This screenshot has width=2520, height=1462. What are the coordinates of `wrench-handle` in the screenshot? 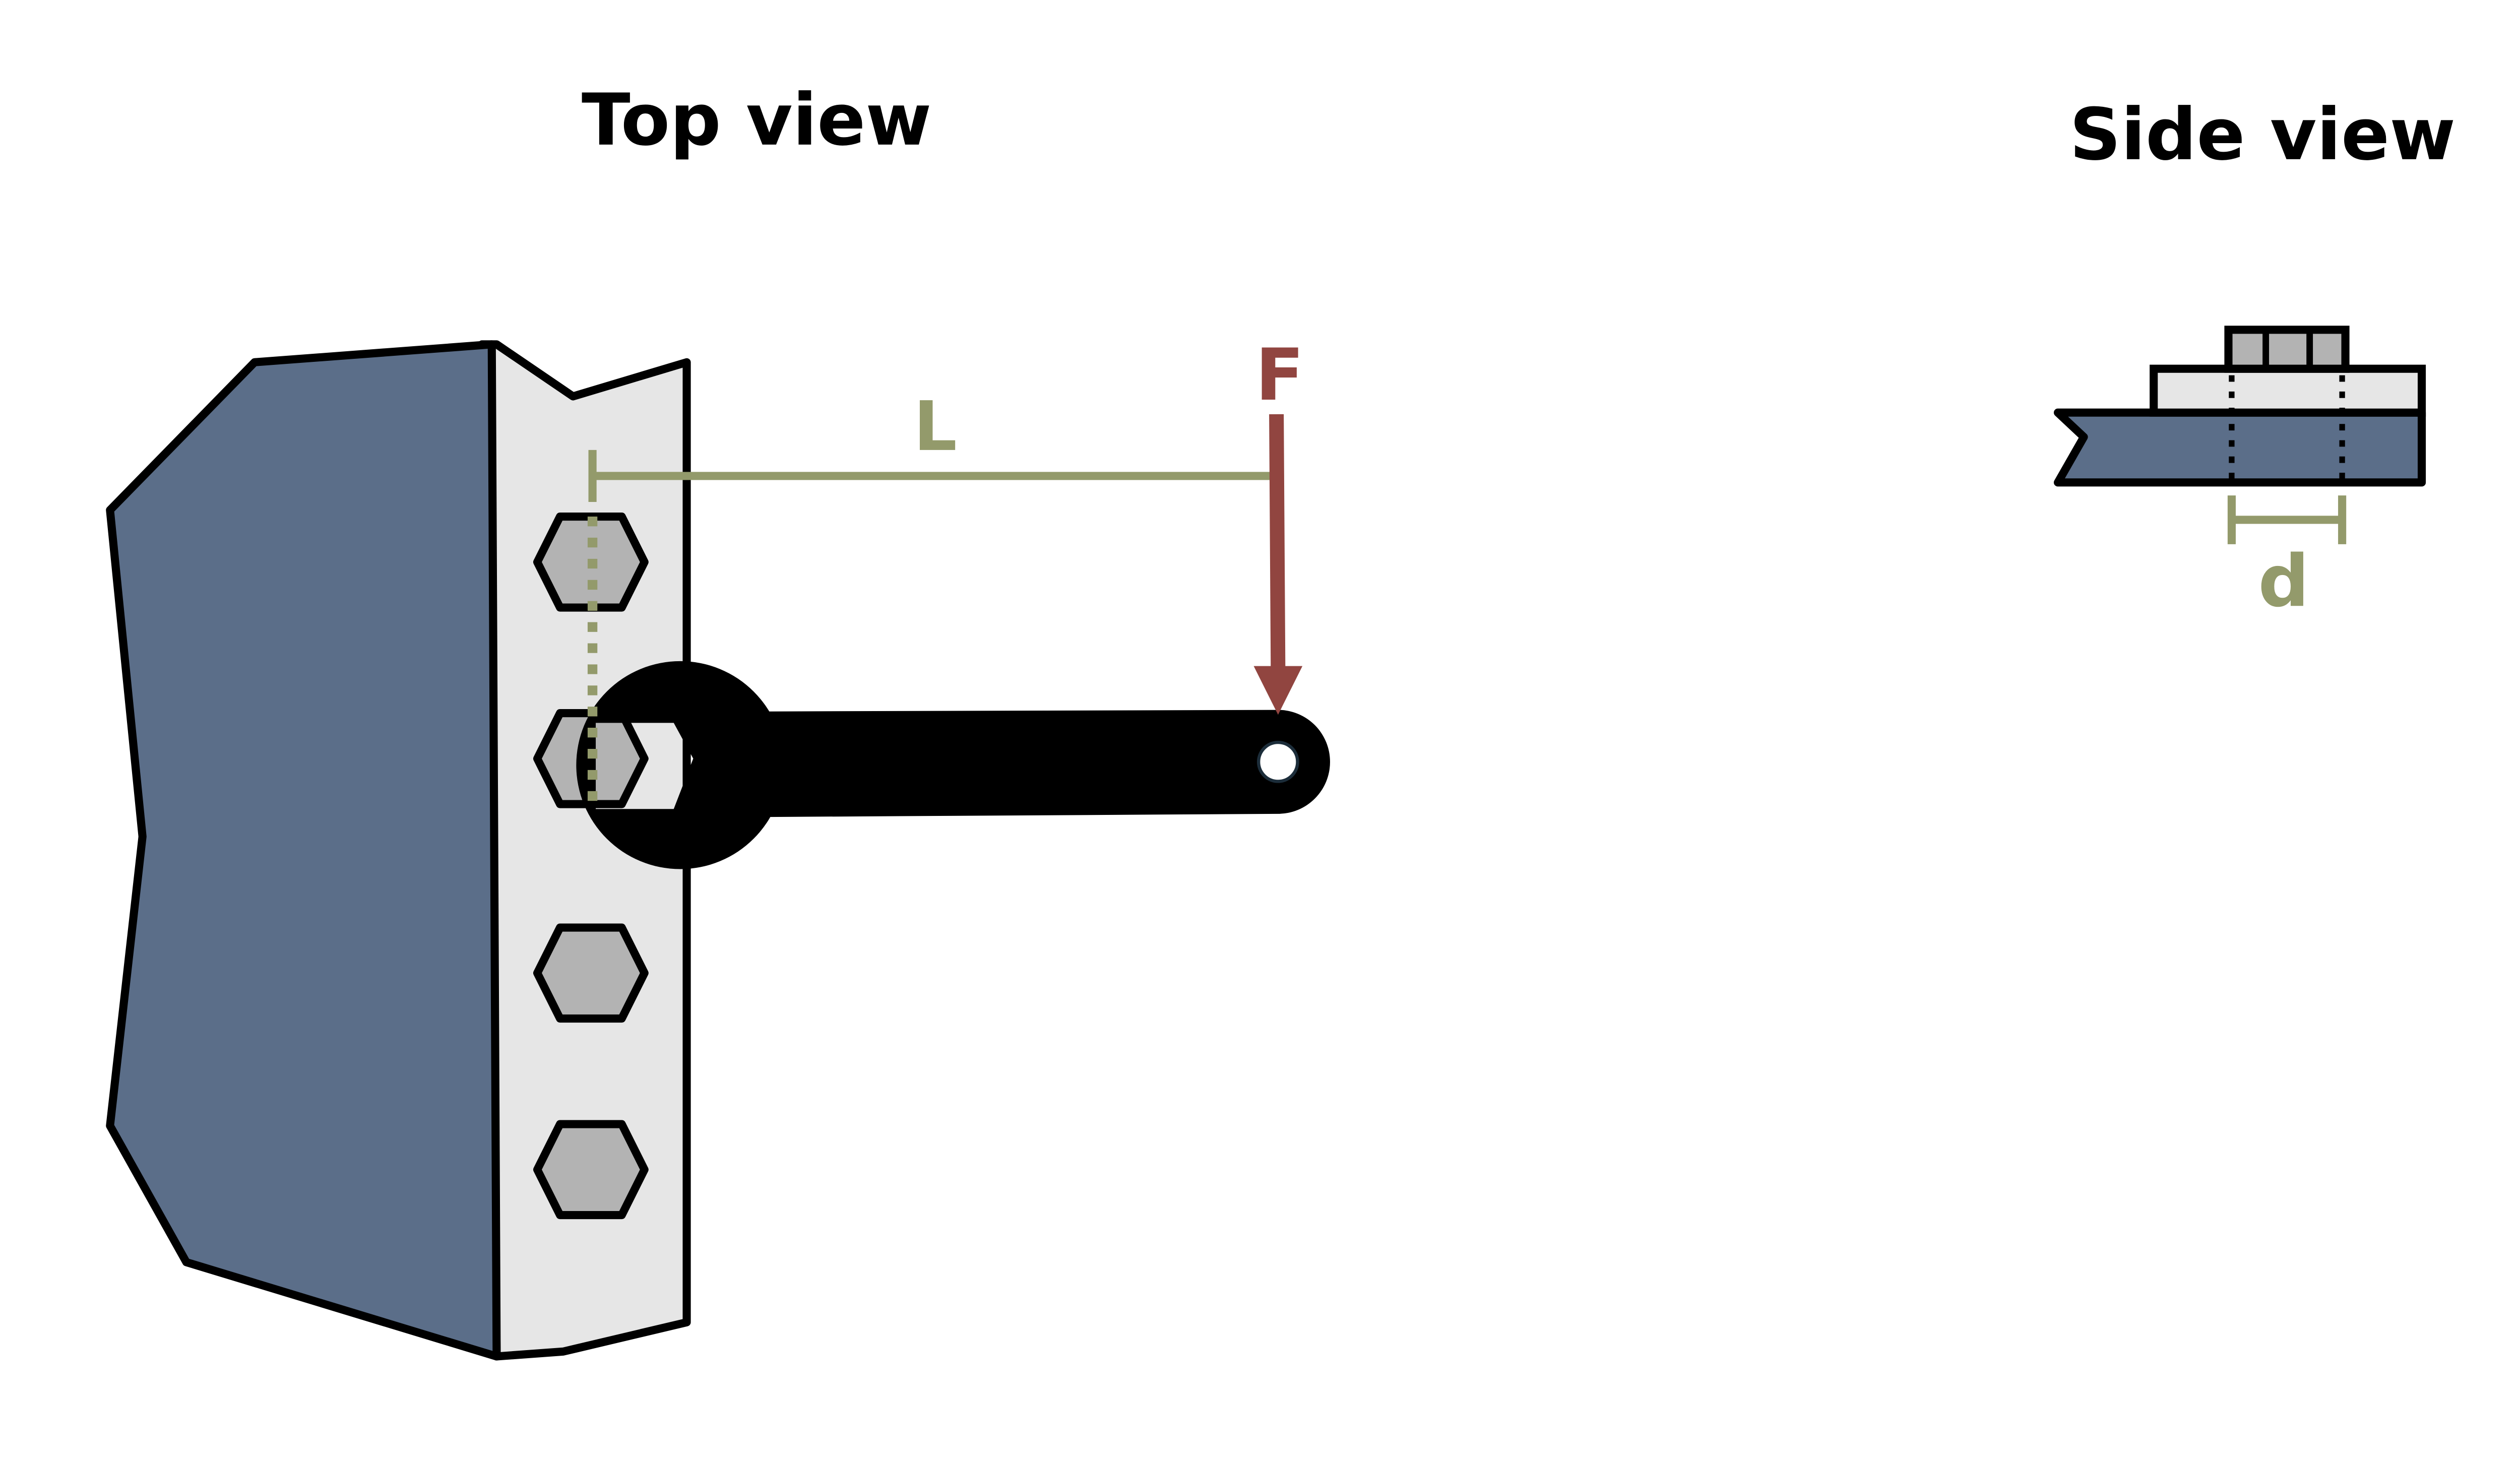 It's located at (1039, 764).